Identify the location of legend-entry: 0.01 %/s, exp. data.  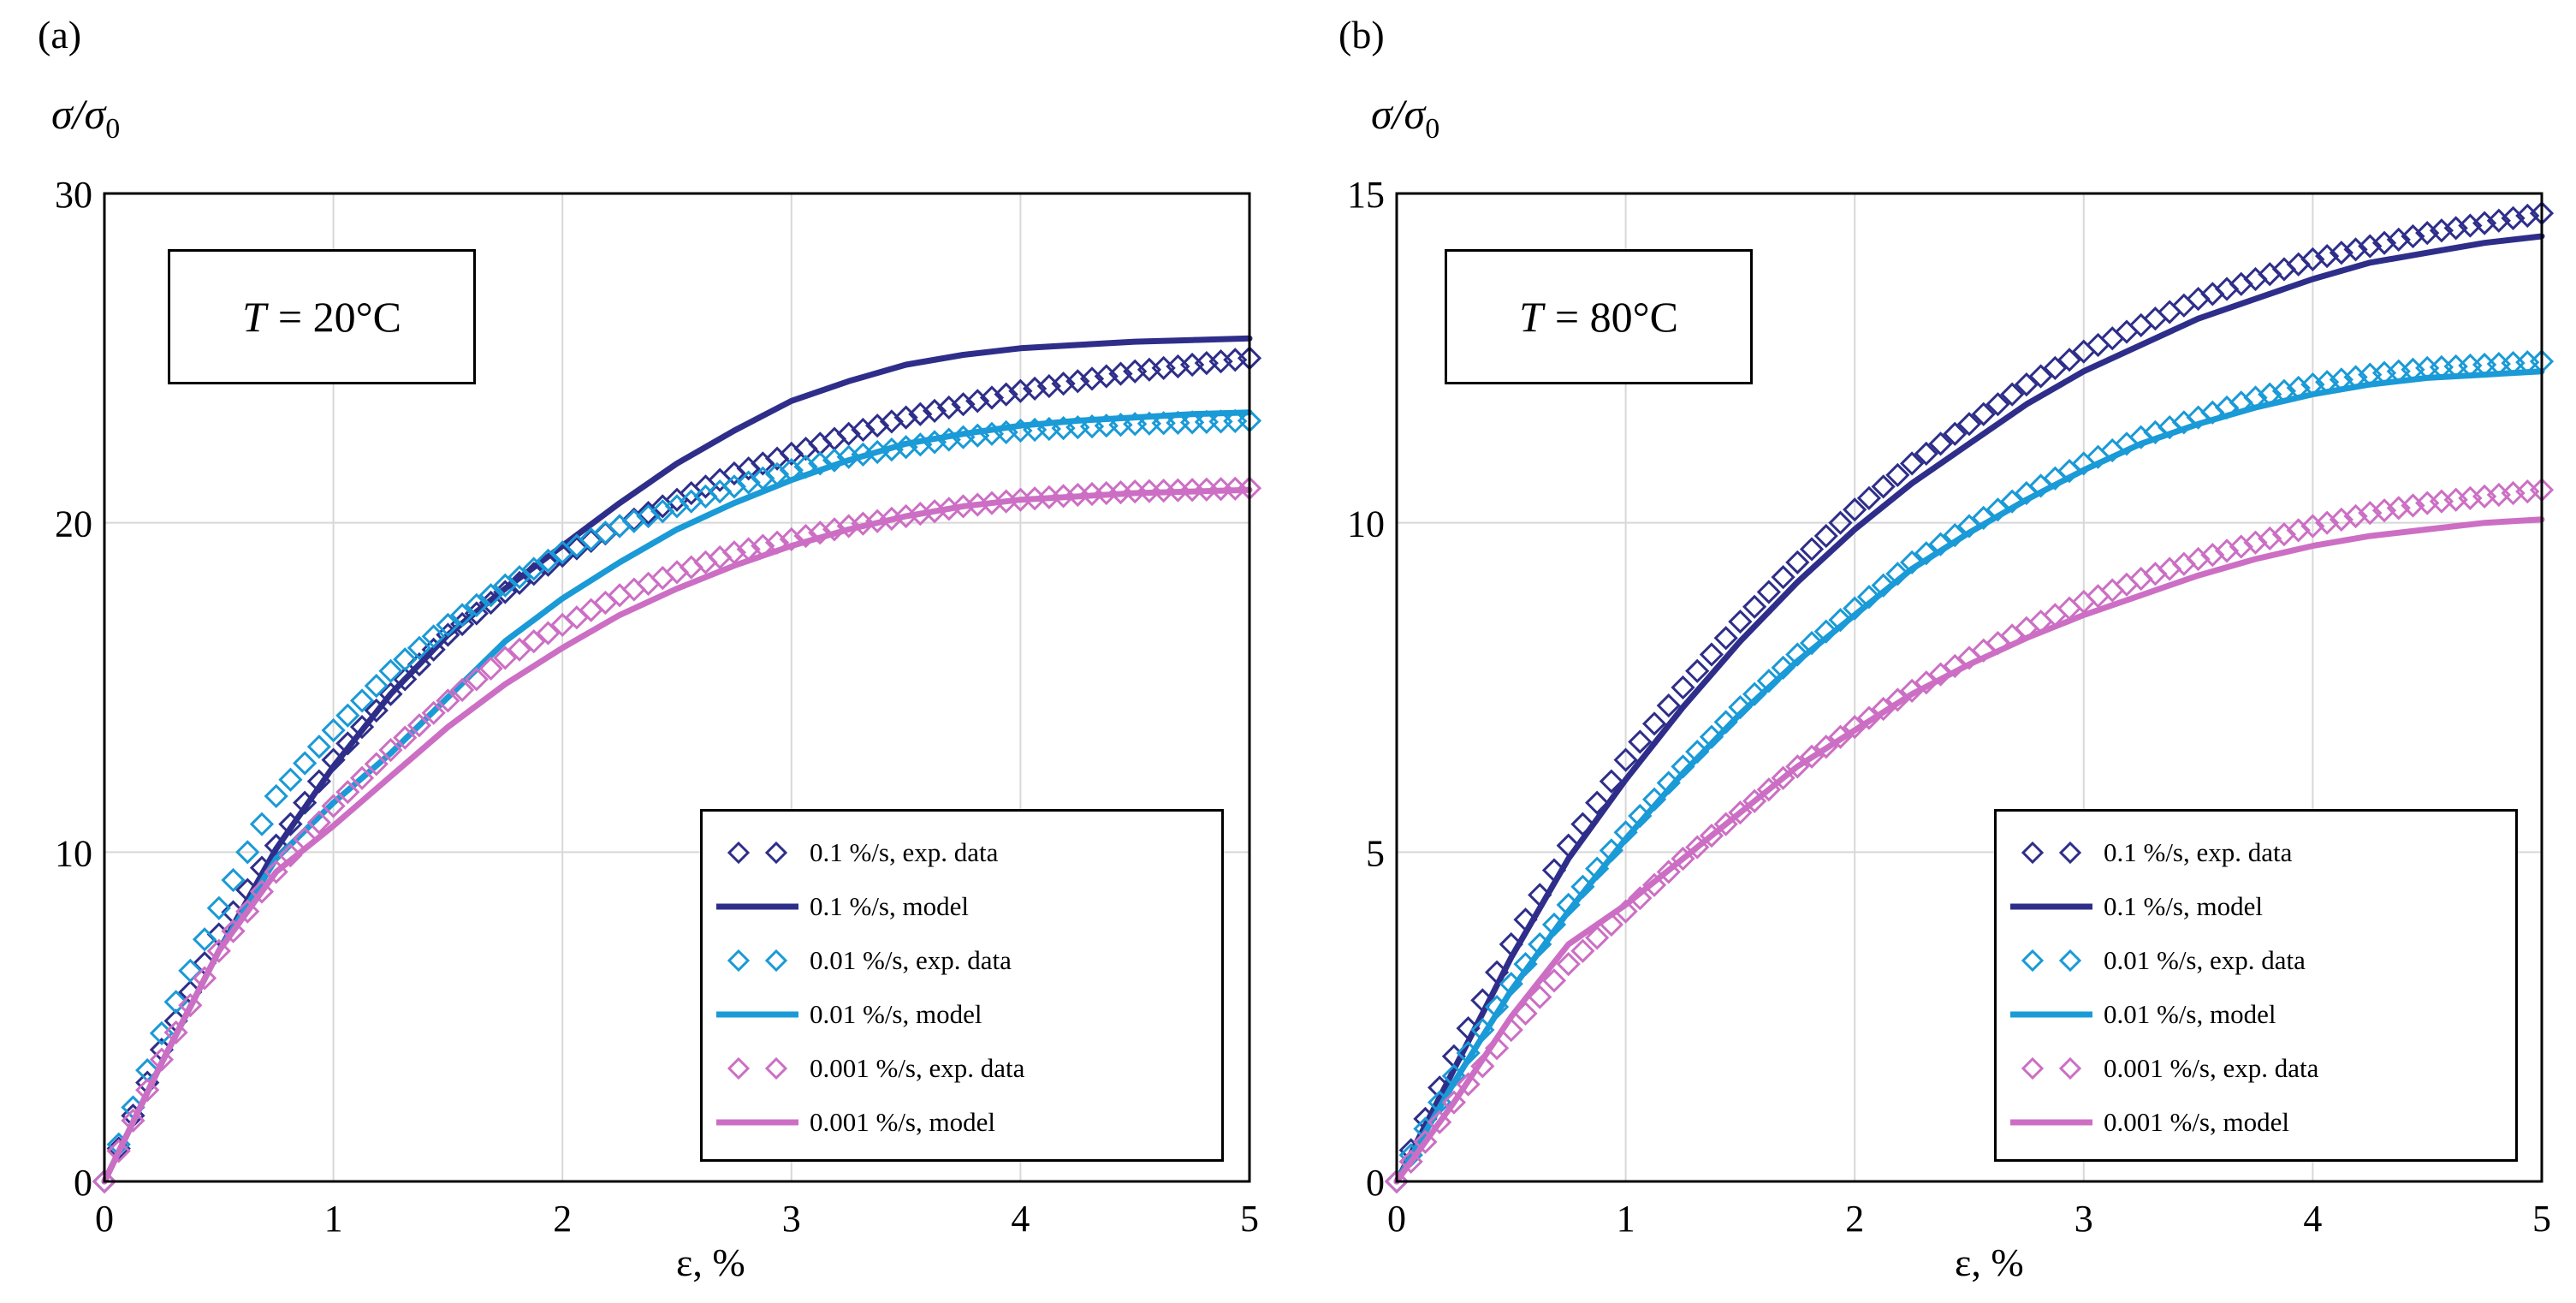
(962, 960).